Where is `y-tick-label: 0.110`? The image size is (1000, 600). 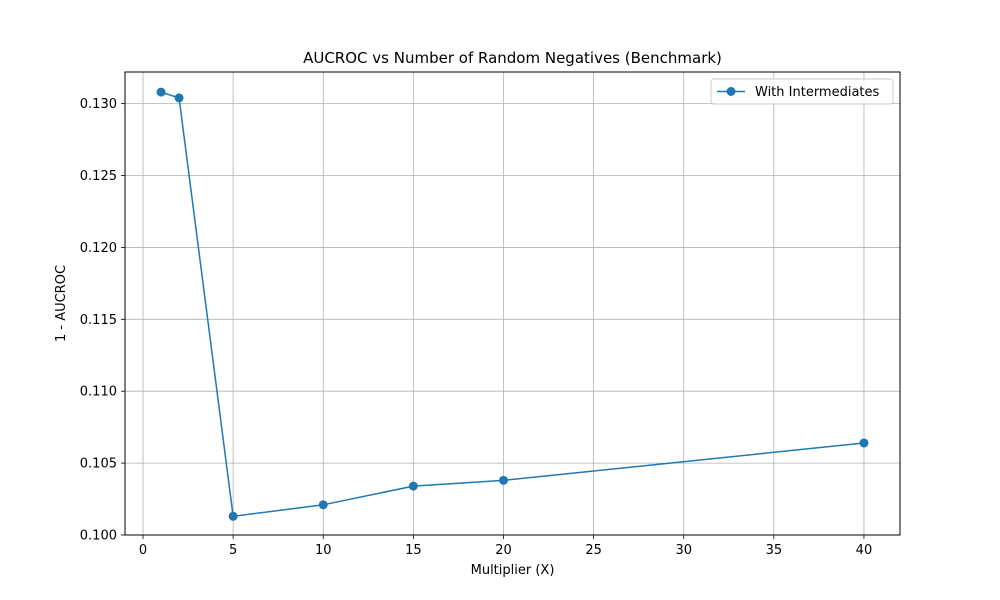
y-tick-label: 0.110 is located at coordinates (98, 392).